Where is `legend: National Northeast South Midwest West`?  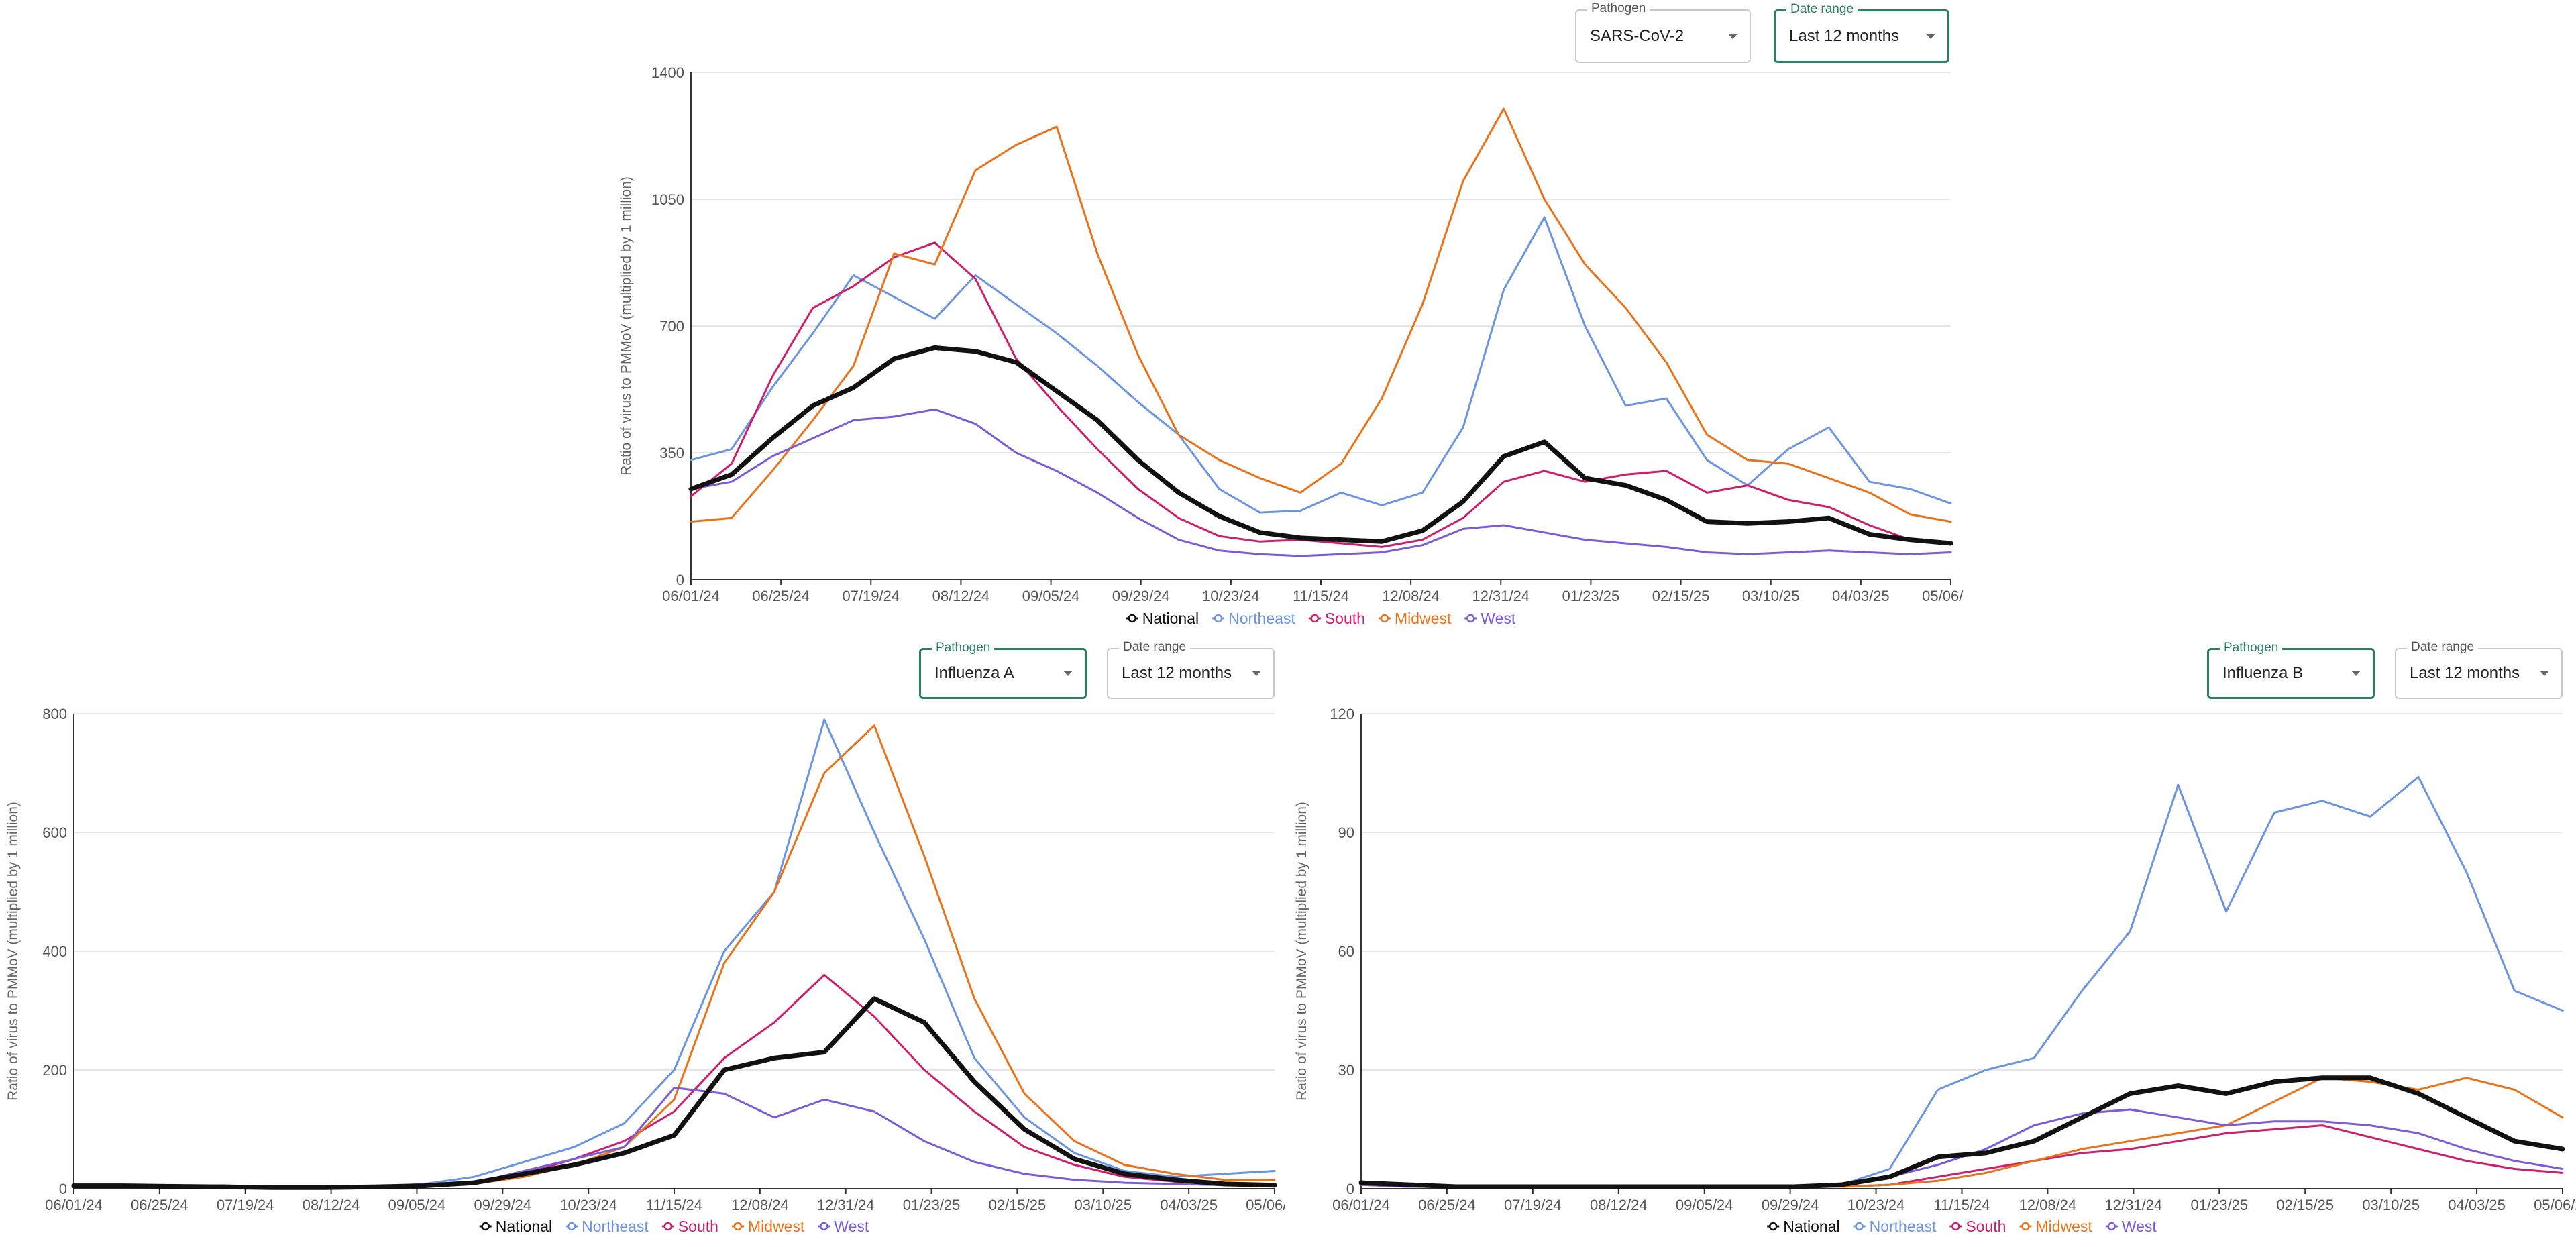 legend: National Northeast South Midwest West is located at coordinates (674, 1226).